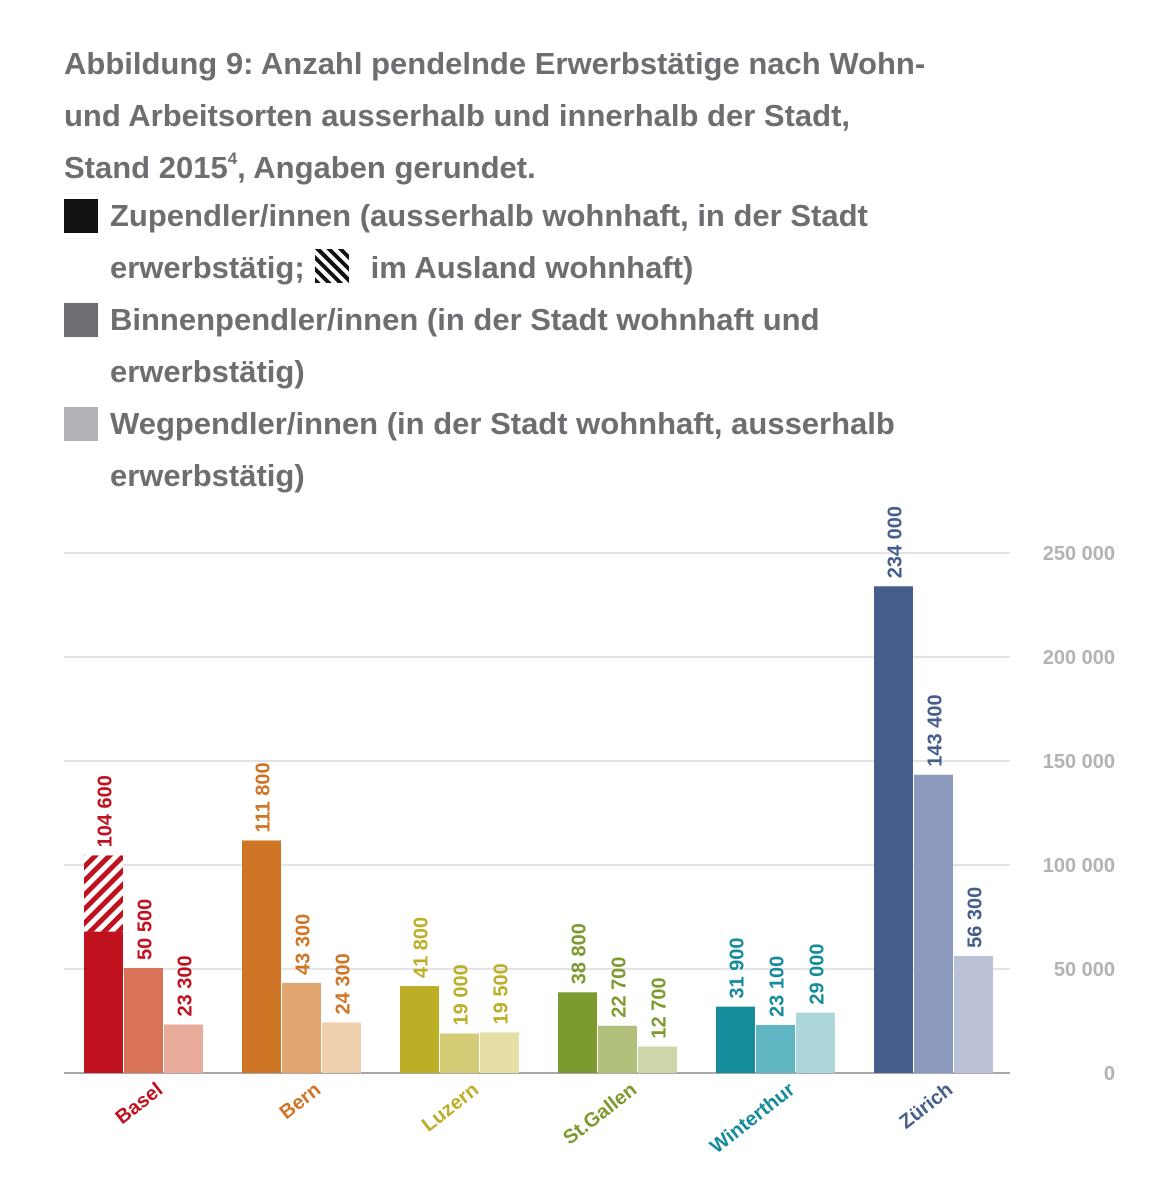  What do you see at coordinates (926, 1106) in the screenshot?
I see `x-category-label: Zürich` at bounding box center [926, 1106].